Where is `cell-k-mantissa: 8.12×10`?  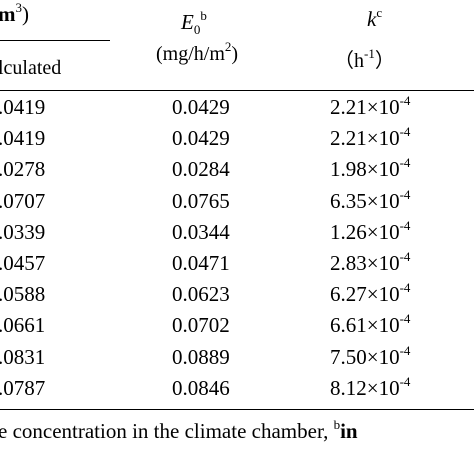 cell-k-mantissa: 8.12×10 is located at coordinates (365, 388).